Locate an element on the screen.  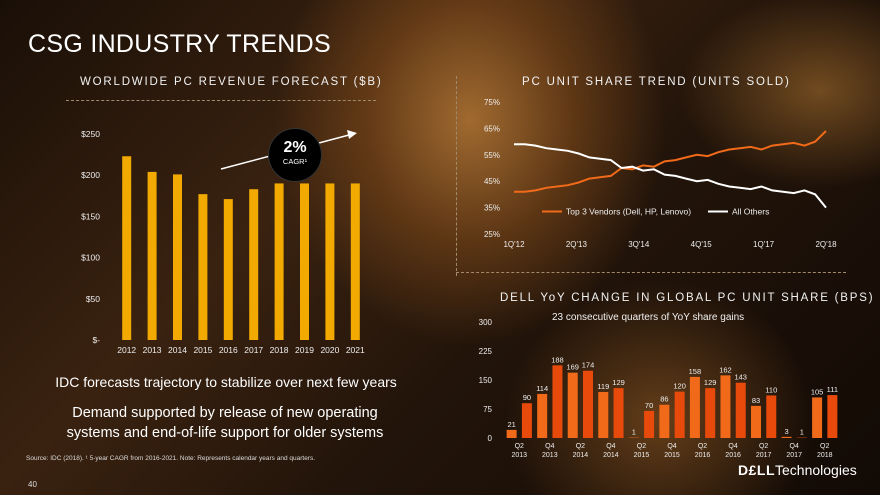
revenue-ytick-label: $- is located at coordinates (96, 340).